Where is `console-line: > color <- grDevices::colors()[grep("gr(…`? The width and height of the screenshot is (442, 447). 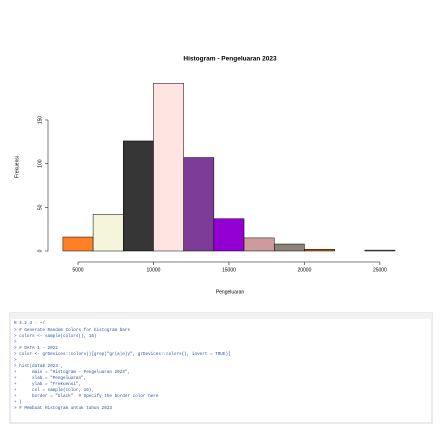
console-line: > color <- grDevices::colors()[grep("gr(… is located at coordinates (122, 354).